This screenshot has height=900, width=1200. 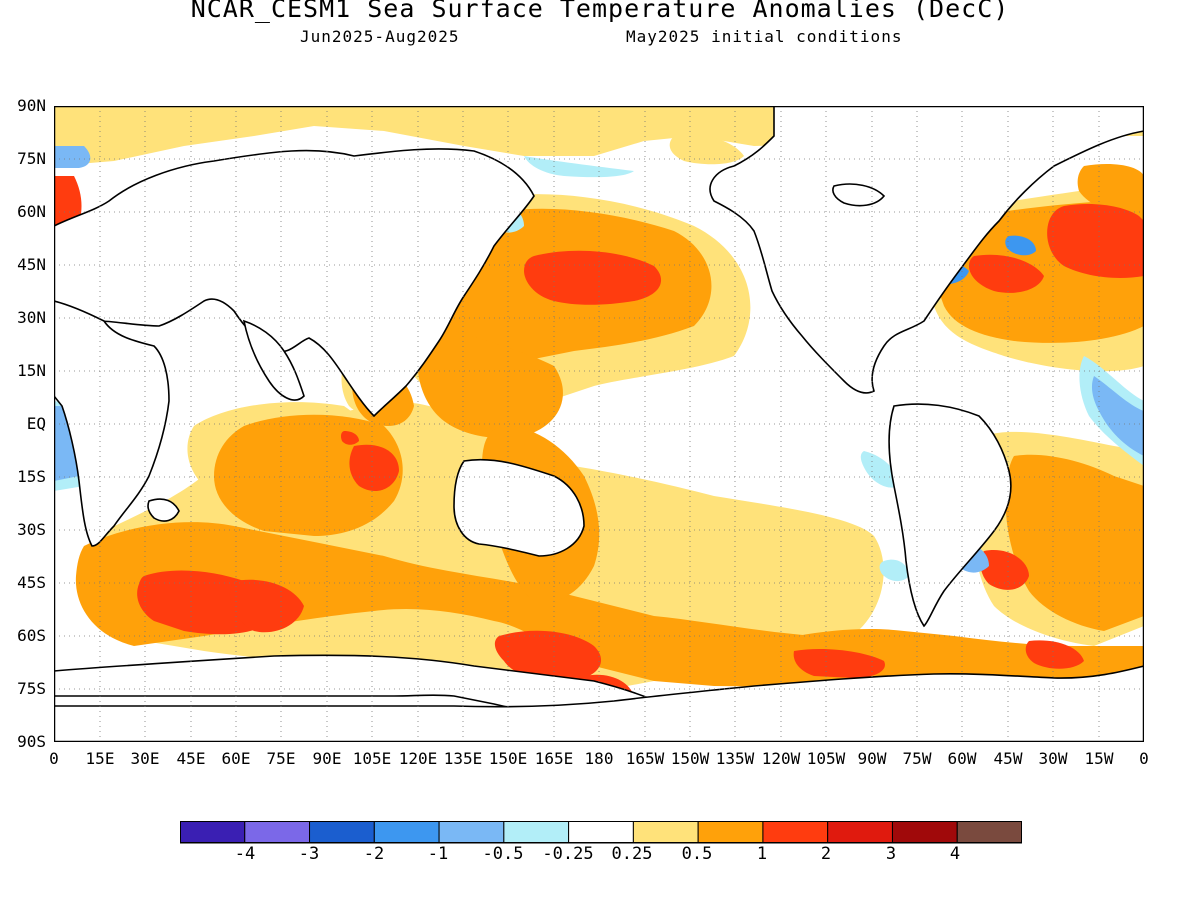 I want to click on lat-label: 45N, so click(x=31, y=264).